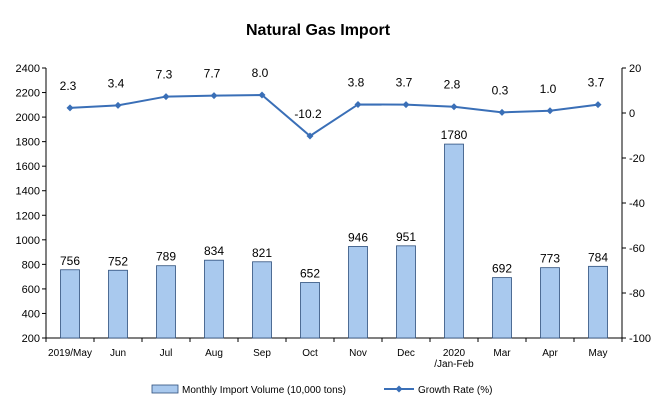  Describe the element at coordinates (31, 339) in the screenshot. I see `y-left-tick-label: 200` at that location.